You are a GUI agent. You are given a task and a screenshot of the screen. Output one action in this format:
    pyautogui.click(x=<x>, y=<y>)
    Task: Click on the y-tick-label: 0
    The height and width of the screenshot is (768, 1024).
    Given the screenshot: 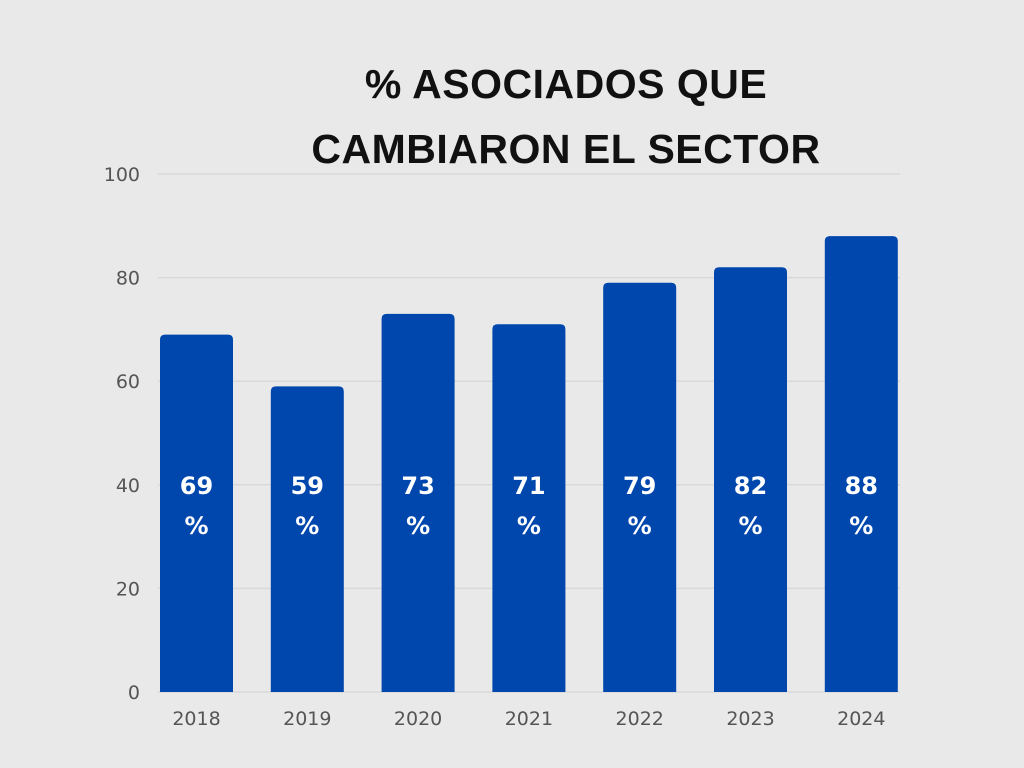 What is the action you would take?
    pyautogui.click(x=134, y=693)
    